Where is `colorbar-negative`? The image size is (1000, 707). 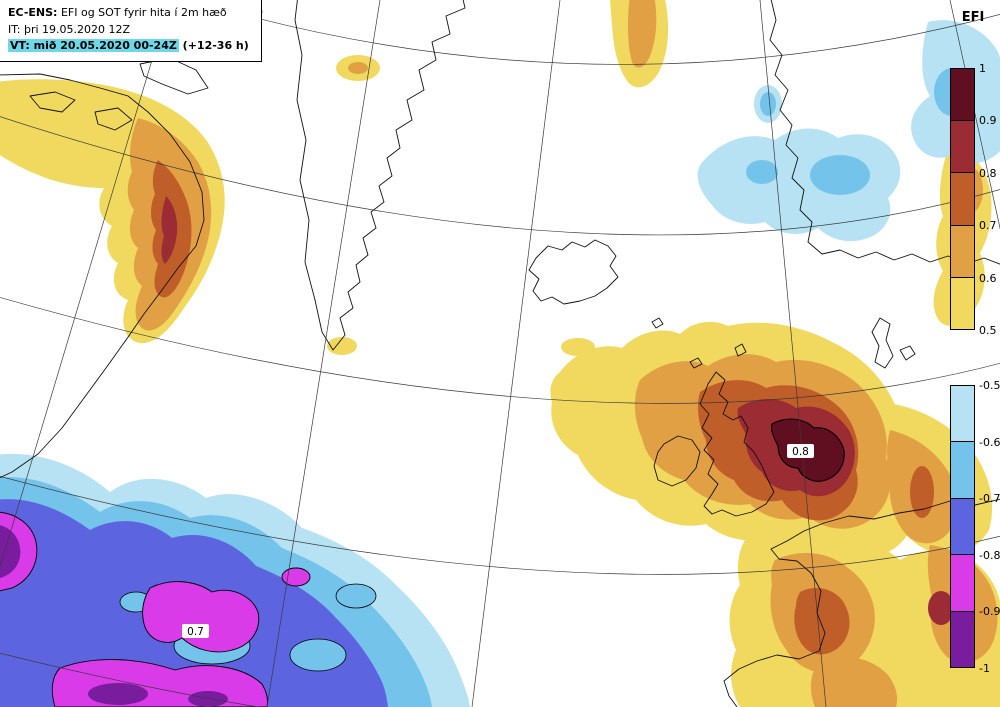 colorbar-negative is located at coordinates (962, 526).